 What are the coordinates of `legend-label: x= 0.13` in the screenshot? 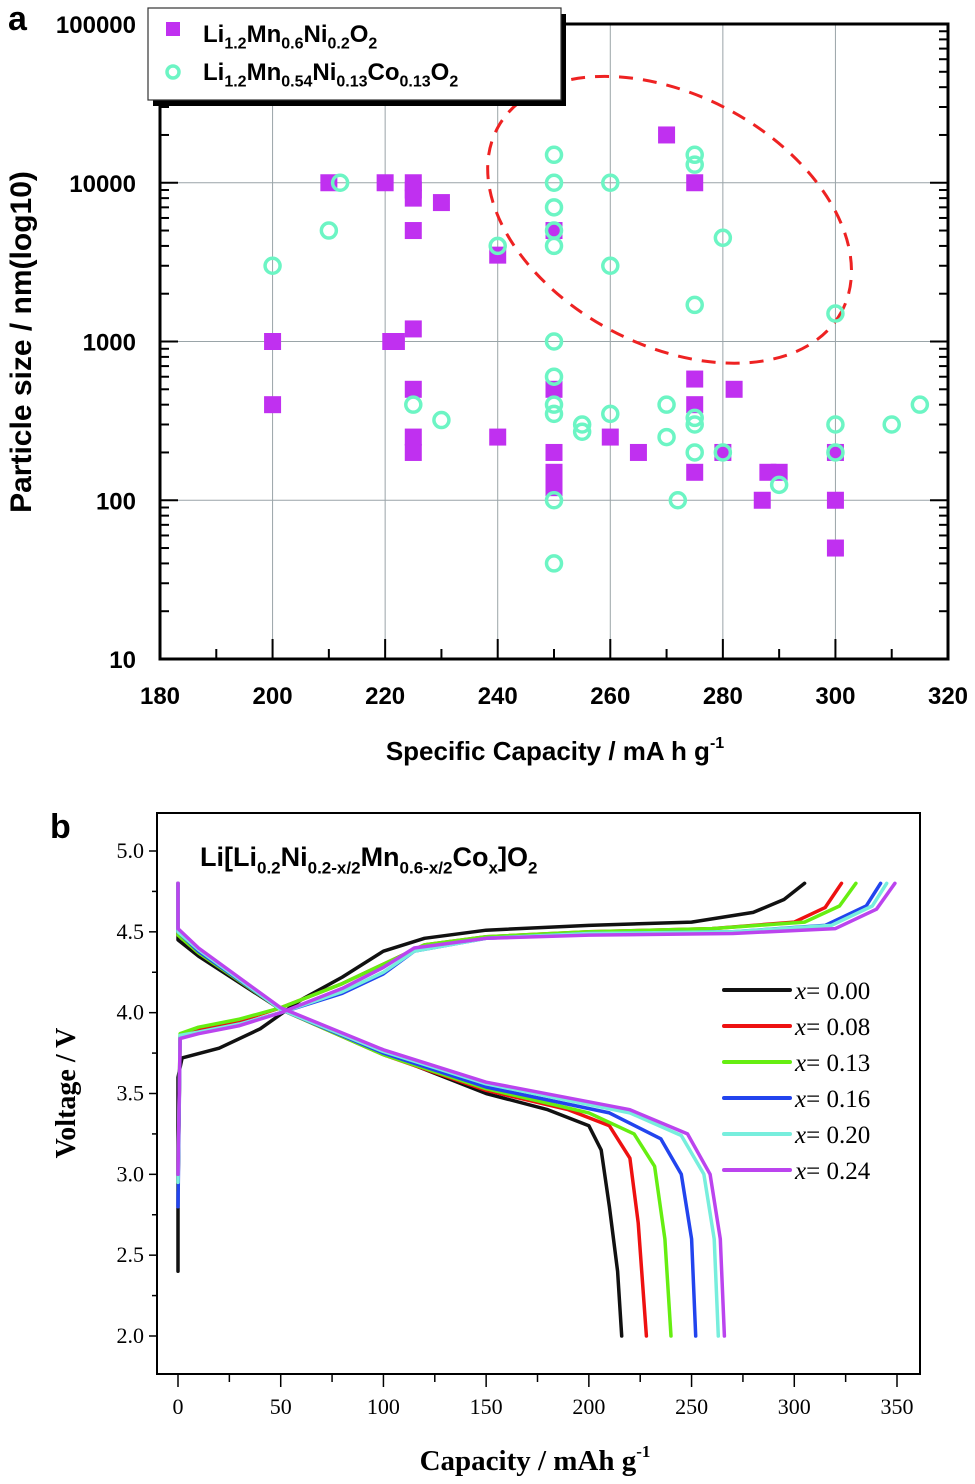 It's located at (832, 1063).